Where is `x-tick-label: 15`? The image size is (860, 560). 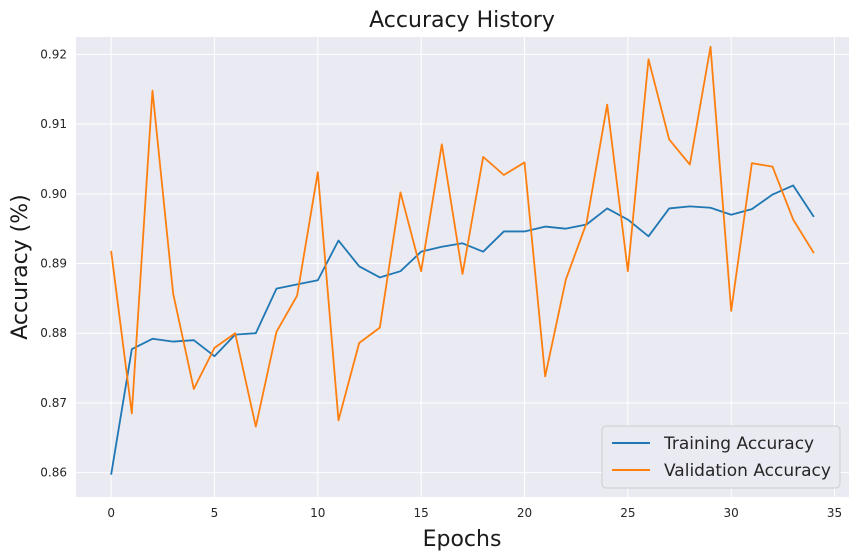 x-tick-label: 15 is located at coordinates (421, 513).